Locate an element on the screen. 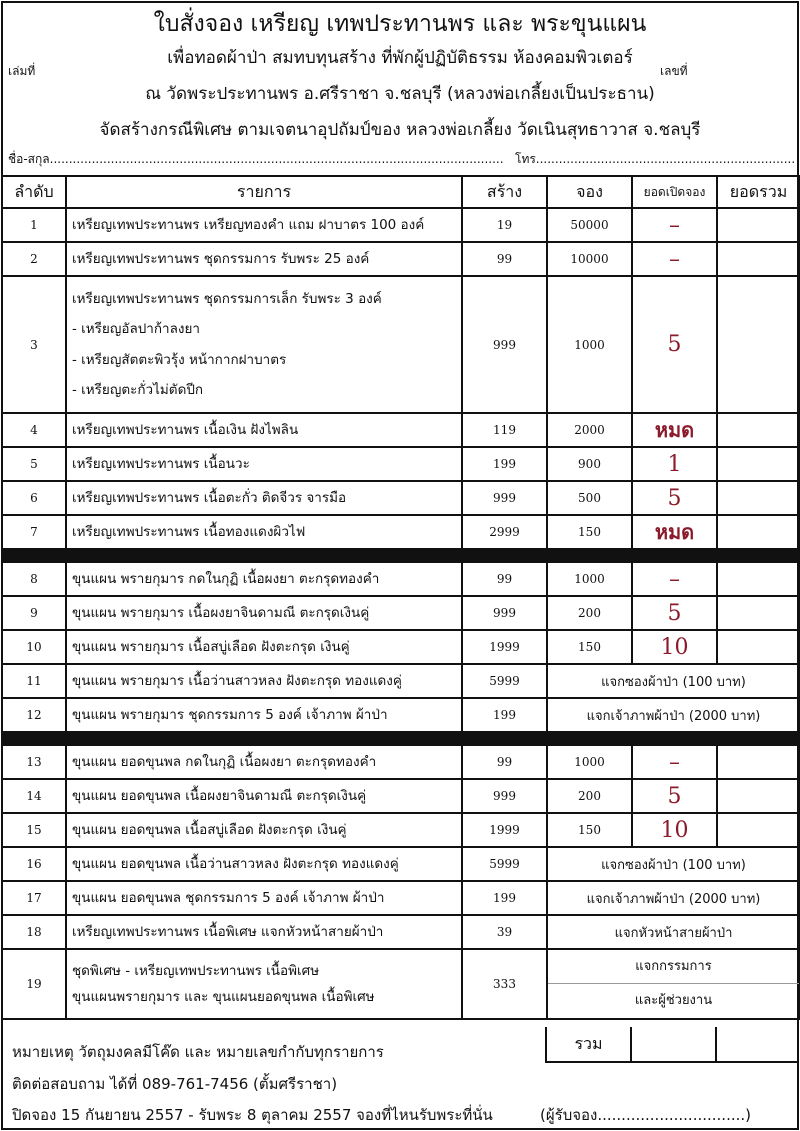 This screenshot has height=1131, width=800. build-count: 199 is located at coordinates (504, 898).